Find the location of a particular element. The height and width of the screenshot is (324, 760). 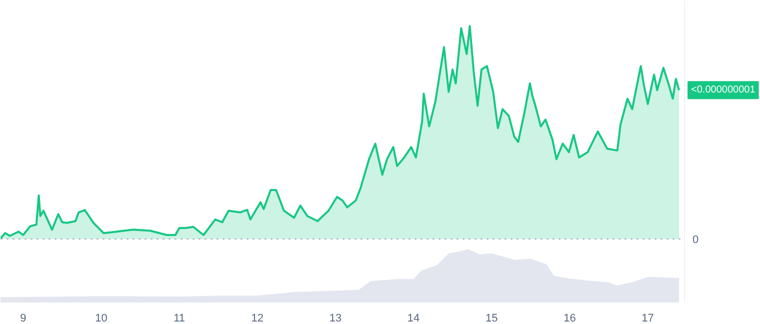

x-tick-label: 15 is located at coordinates (492, 318).